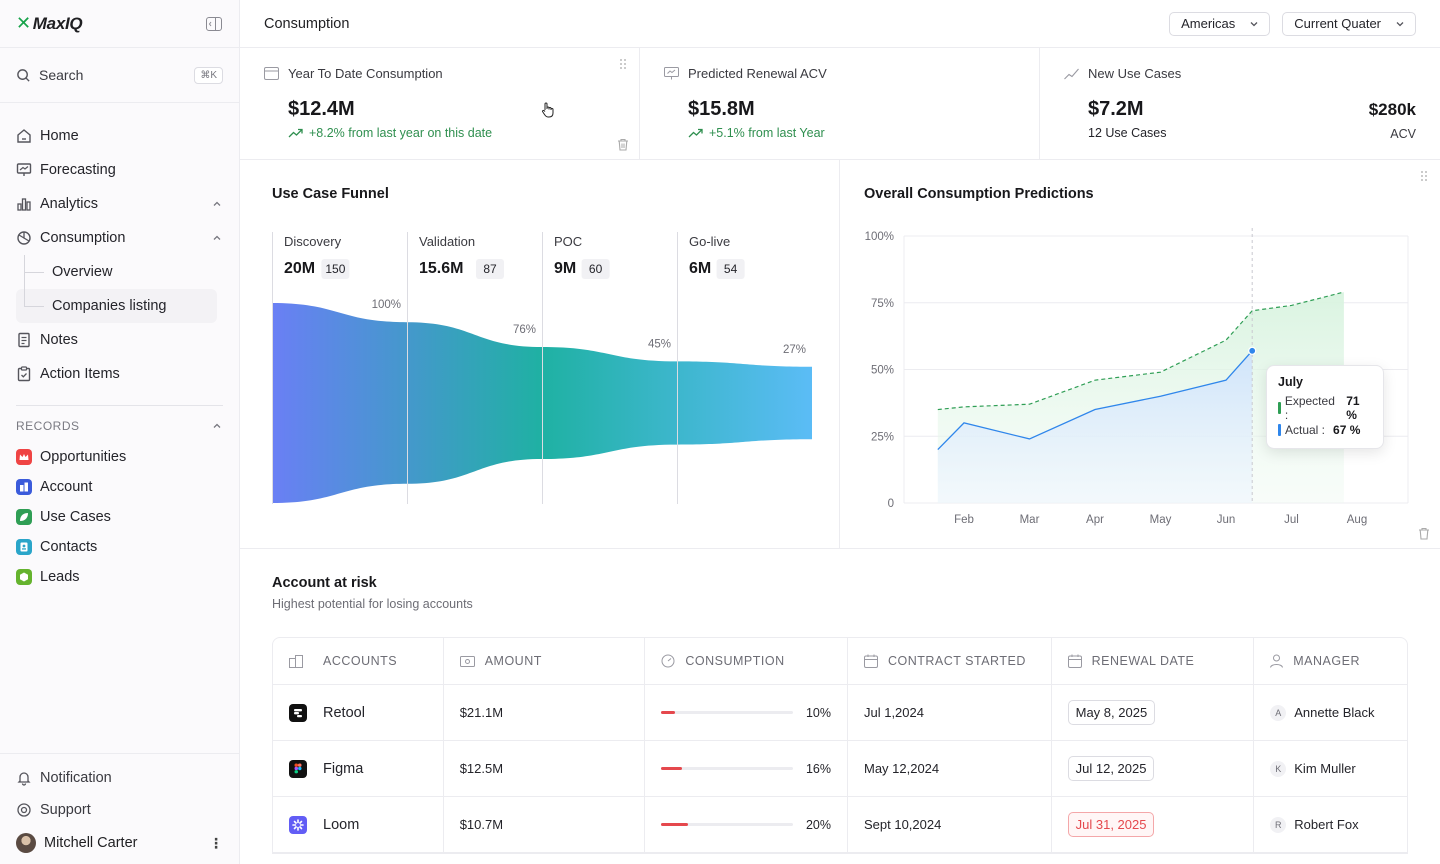 This screenshot has width=1440, height=864. What do you see at coordinates (1291, 382) in the screenshot?
I see `tooltip-title: July` at bounding box center [1291, 382].